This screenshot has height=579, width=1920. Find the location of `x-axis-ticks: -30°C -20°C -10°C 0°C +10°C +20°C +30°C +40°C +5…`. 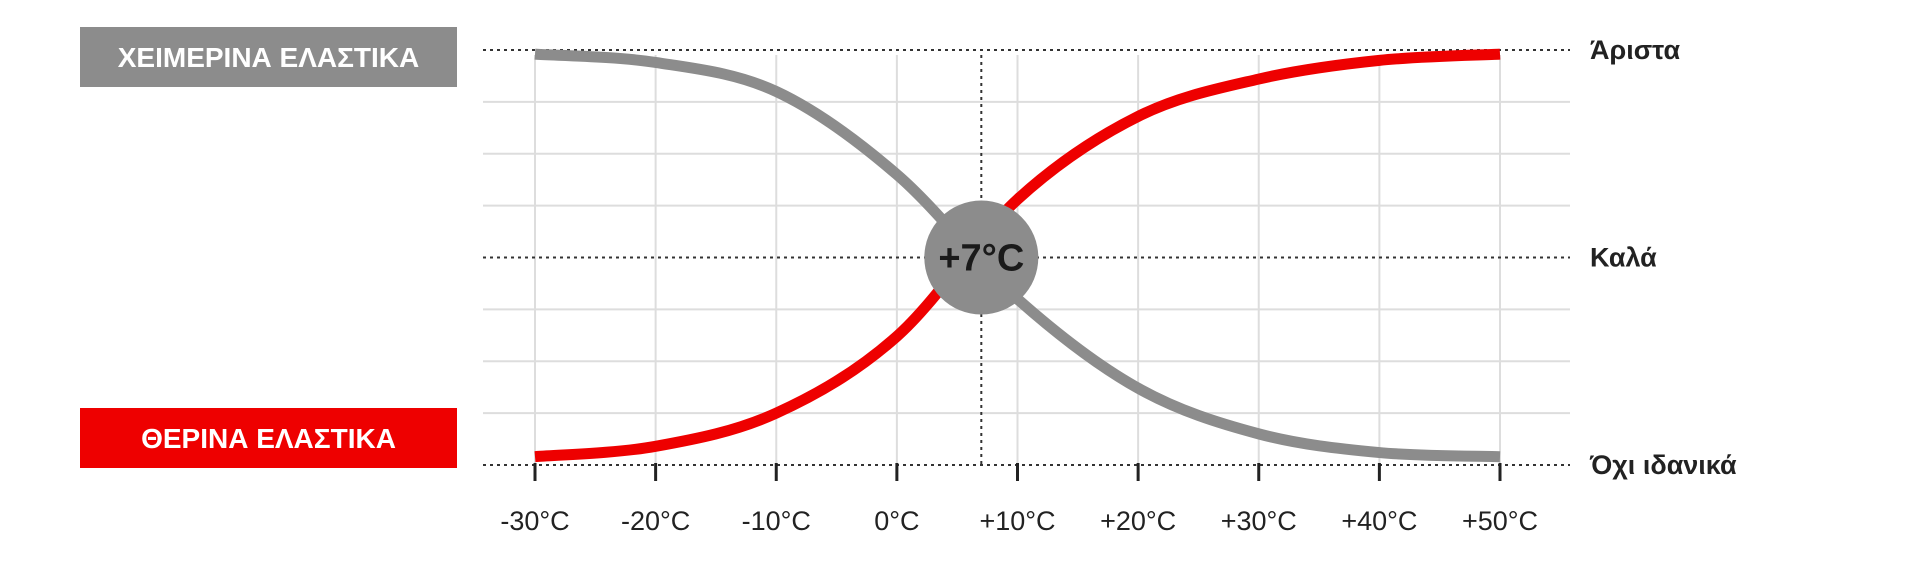

x-axis-ticks: -30°C -20°C -10°C 0°C +10°C +20°C +30°C +40°C +5… is located at coordinates (1019, 499).